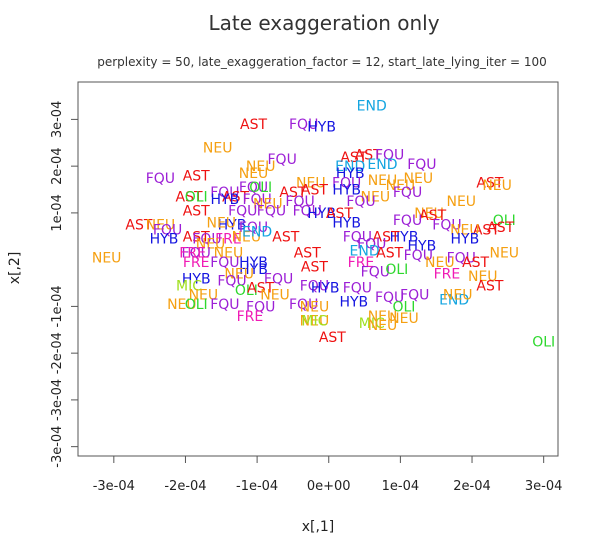 The width and height of the screenshot is (599, 554). Describe the element at coordinates (15, 268) in the screenshot. I see `y-axis-label: x[,2]` at that location.